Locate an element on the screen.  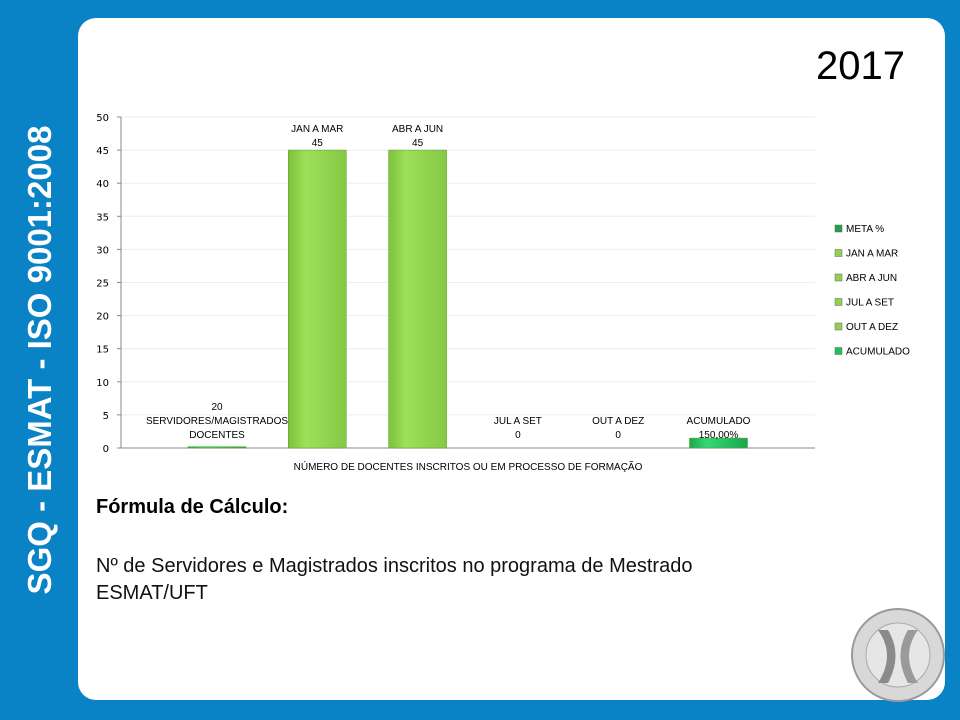
year-title: 2017 is located at coordinates (860, 66).